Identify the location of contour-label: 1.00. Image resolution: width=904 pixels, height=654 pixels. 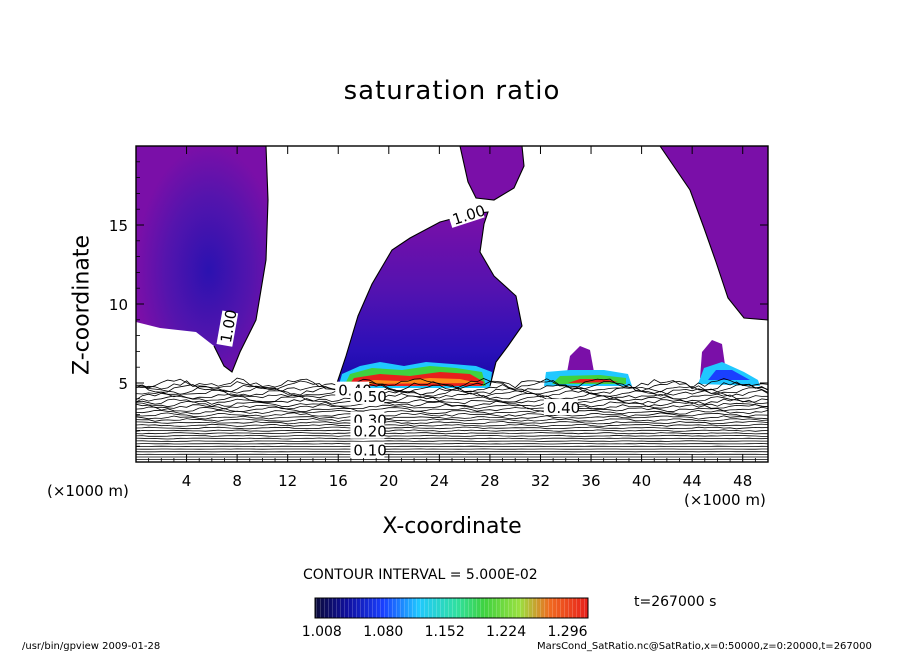
(229, 326).